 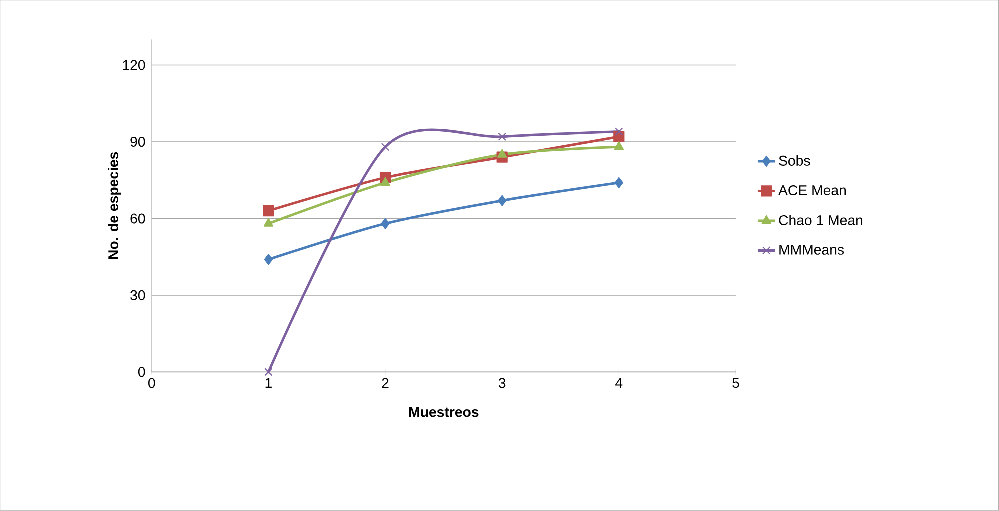 What do you see at coordinates (115, 206) in the screenshot?
I see `y-axis-title: No. de especies` at bounding box center [115, 206].